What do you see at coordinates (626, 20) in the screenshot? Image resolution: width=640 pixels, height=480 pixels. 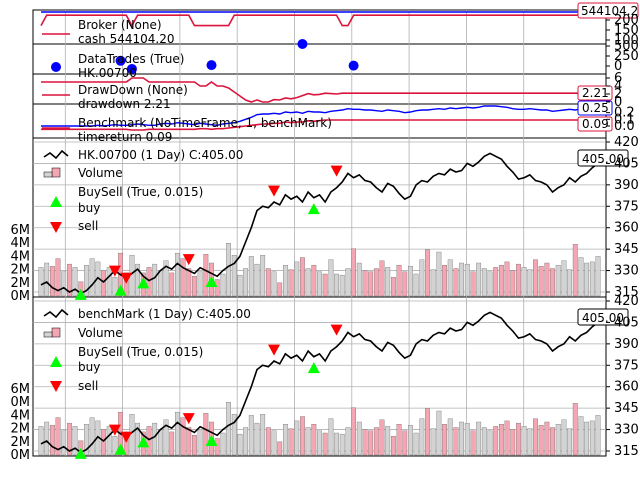 I see `broker-tick-label: 200` at bounding box center [626, 20].